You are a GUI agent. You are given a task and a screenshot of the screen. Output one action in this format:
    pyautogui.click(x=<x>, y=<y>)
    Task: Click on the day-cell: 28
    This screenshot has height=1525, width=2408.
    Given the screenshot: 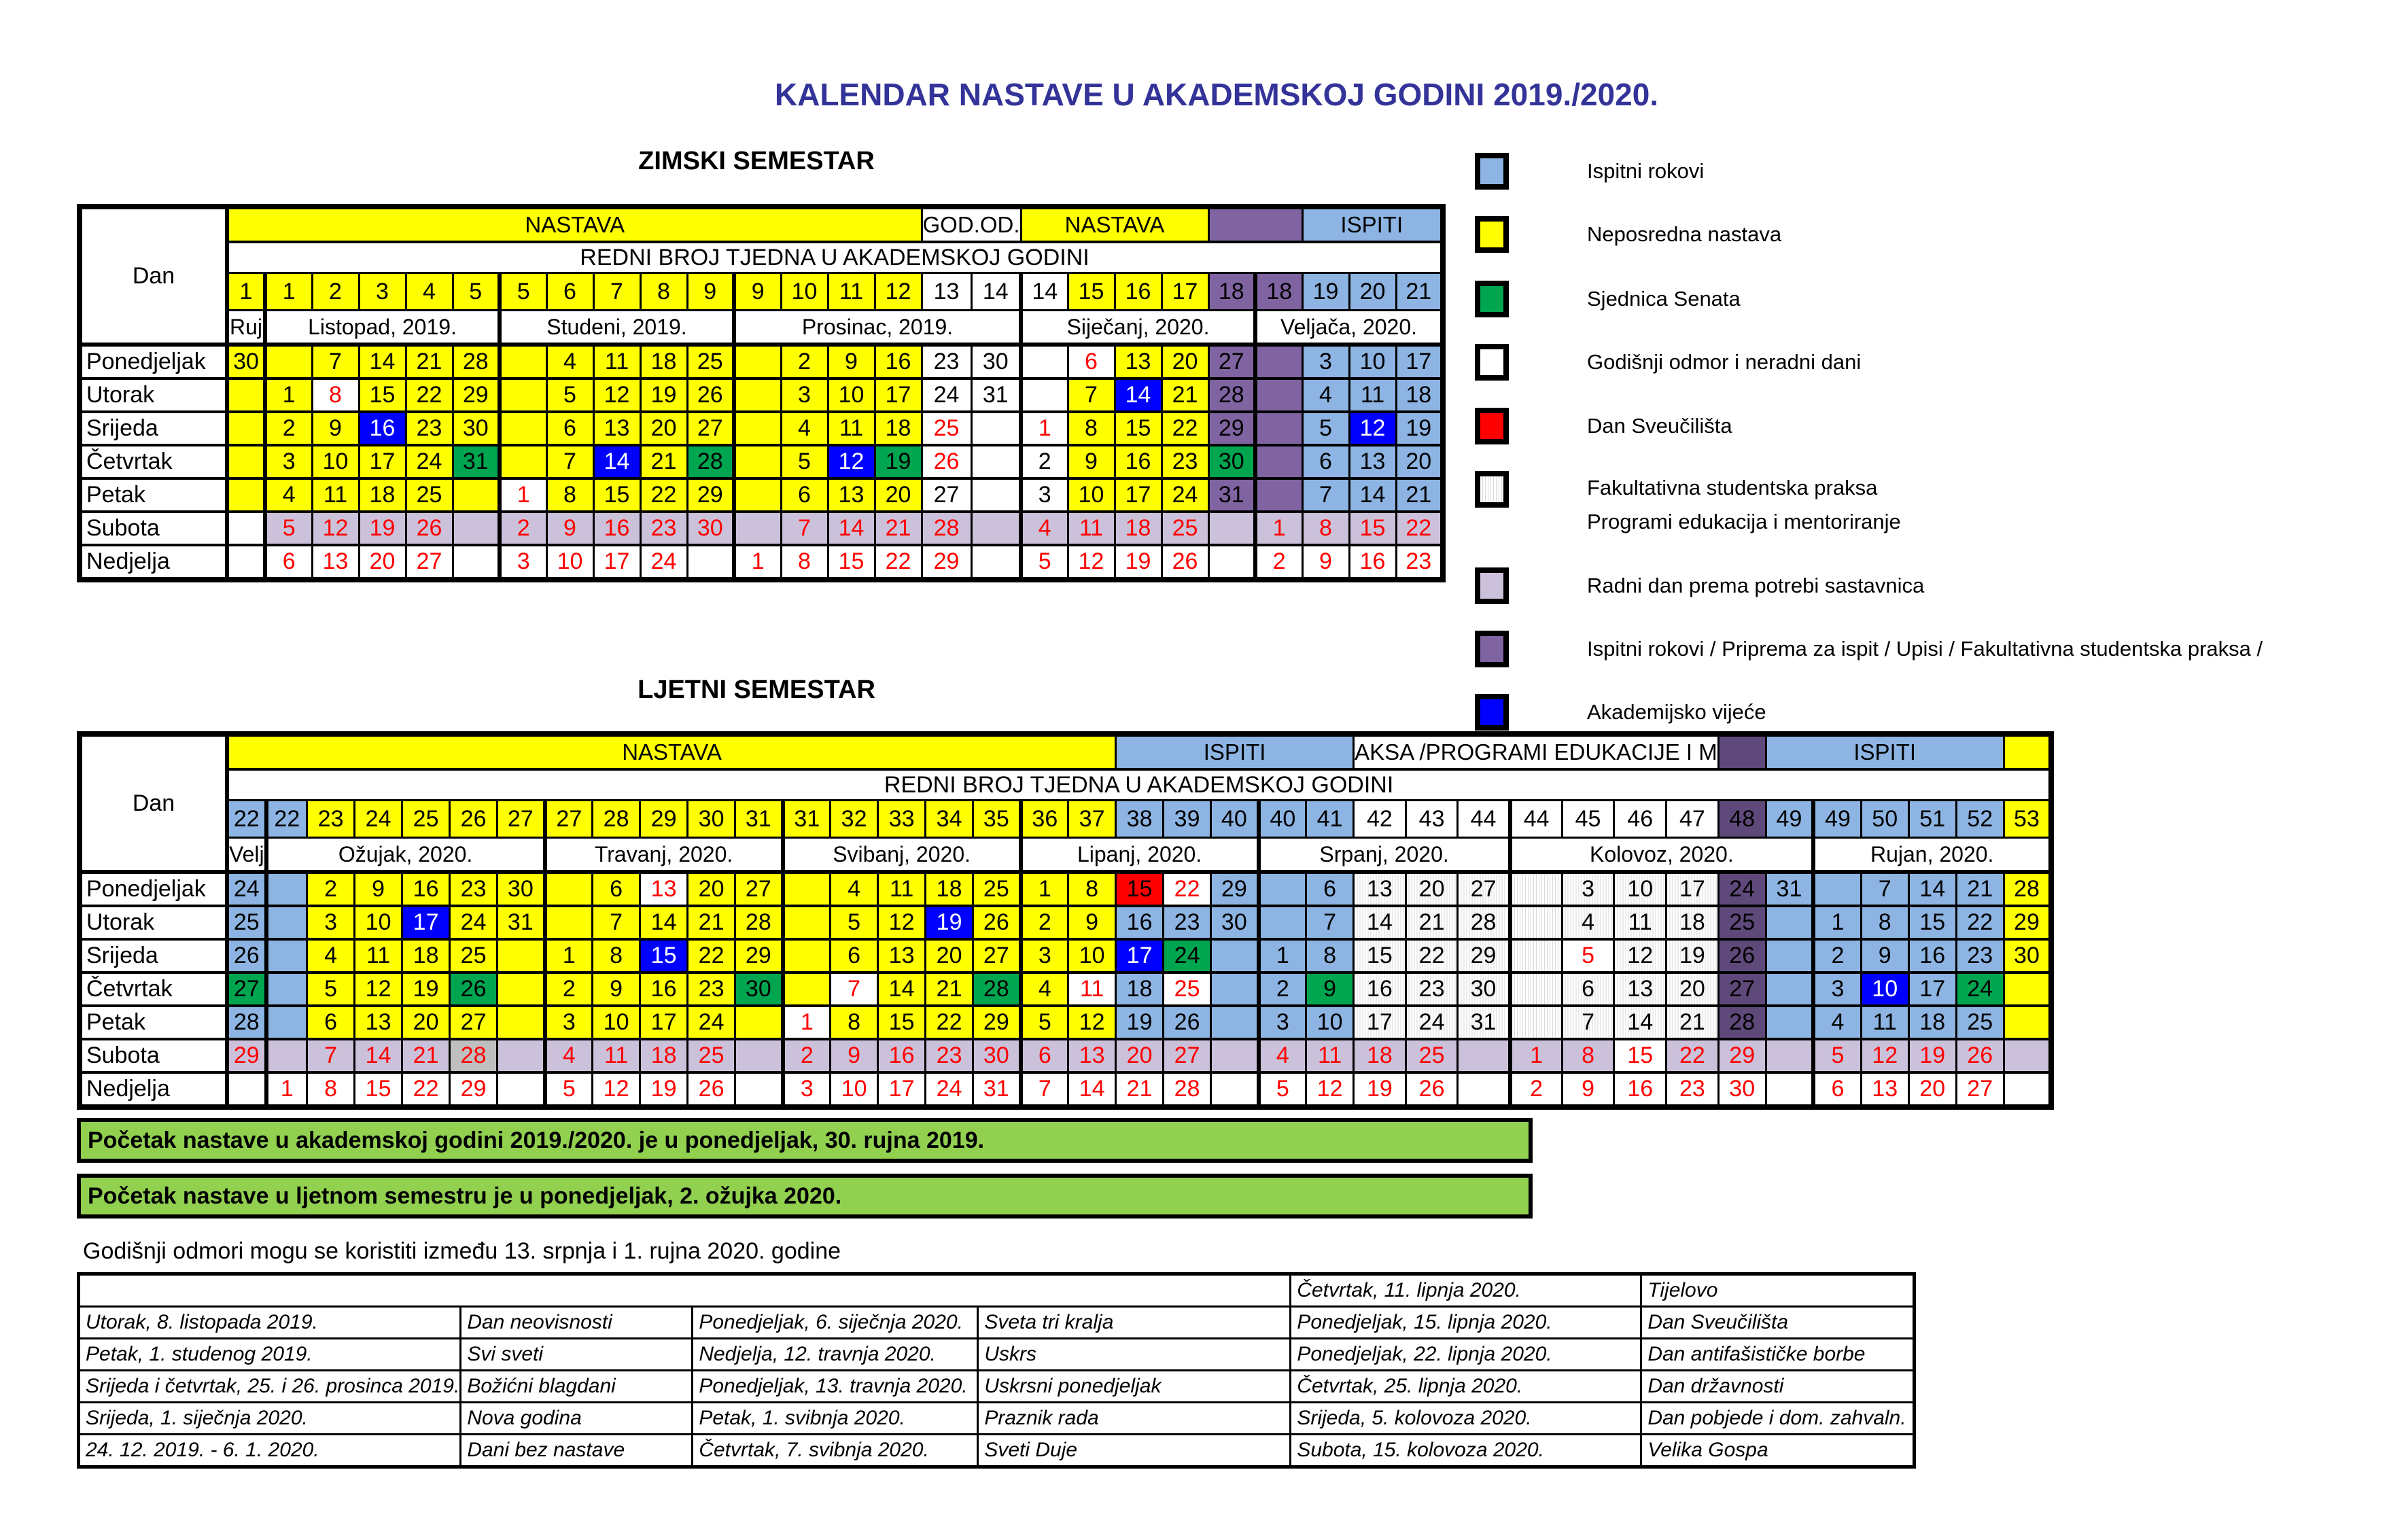 What is the action you would take?
    pyautogui.click(x=1484, y=923)
    